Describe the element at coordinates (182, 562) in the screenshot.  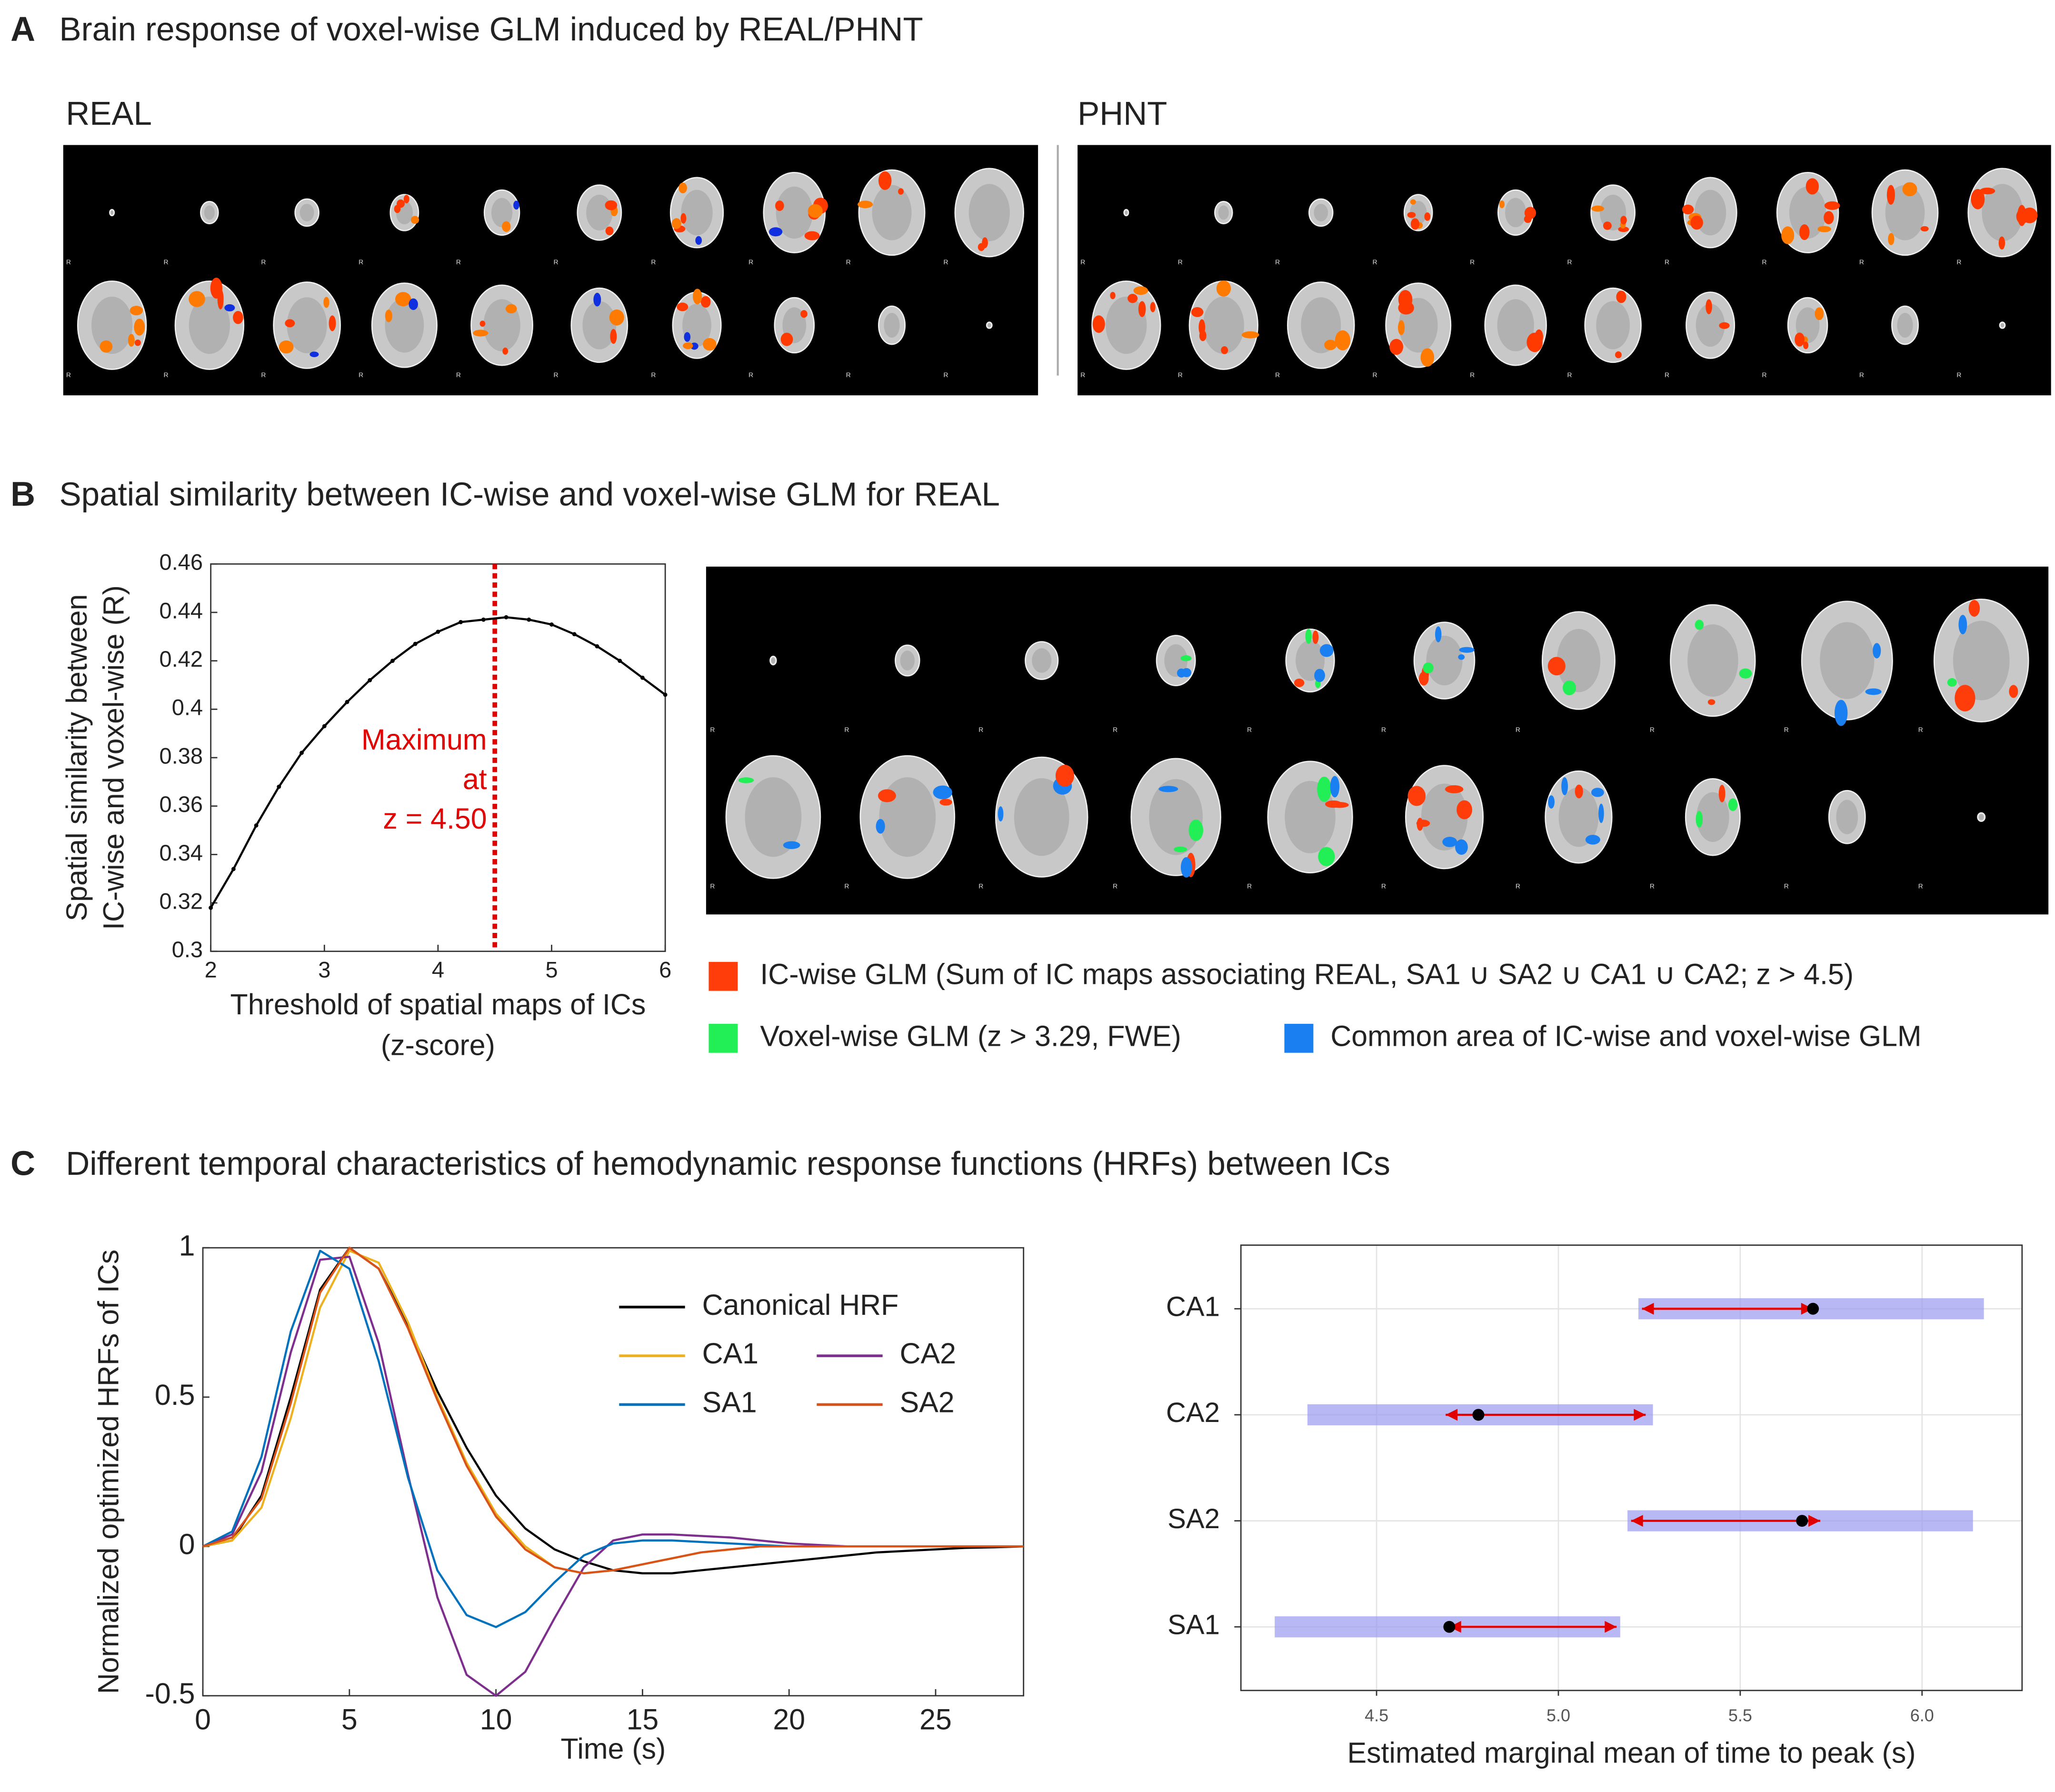
I see `y-tick-label: 0.46` at that location.